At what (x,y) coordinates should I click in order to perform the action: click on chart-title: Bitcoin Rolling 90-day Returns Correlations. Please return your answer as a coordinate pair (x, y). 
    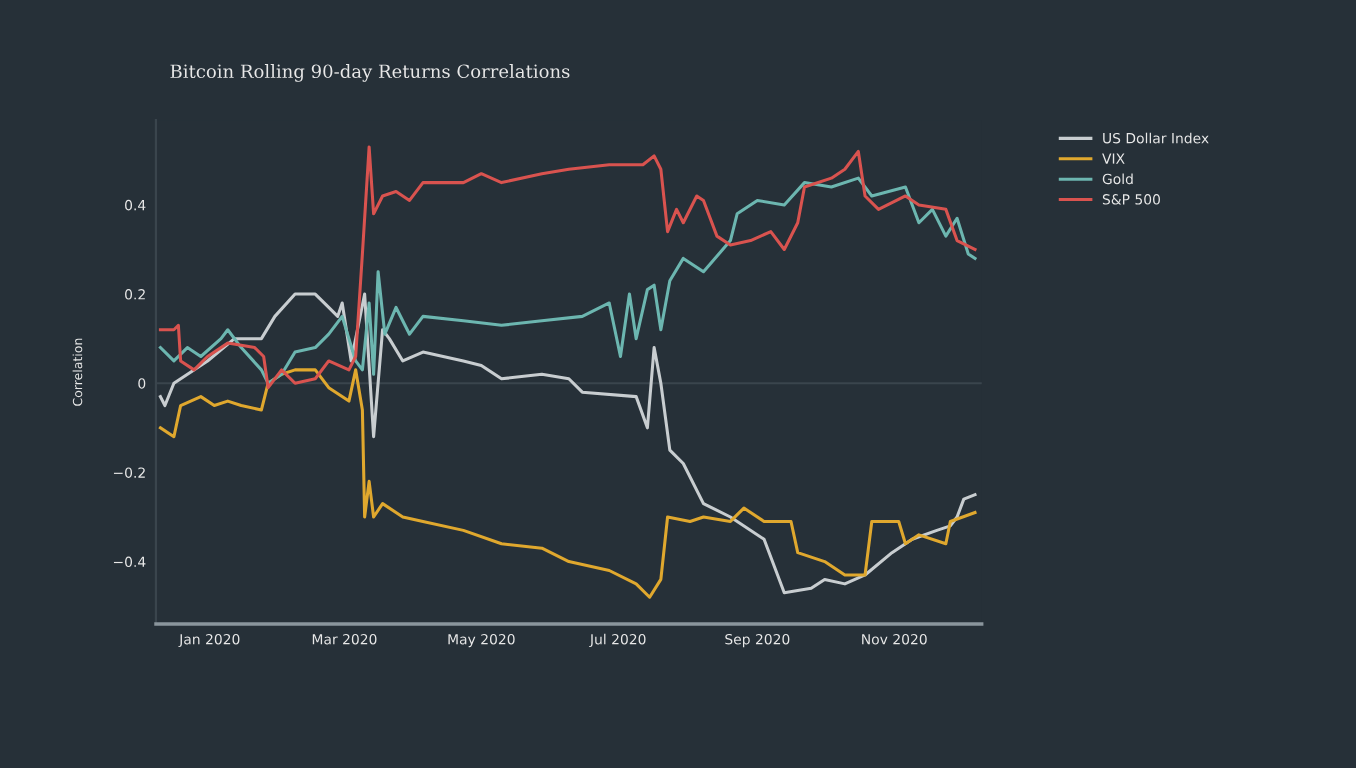
    Looking at the image, I should click on (370, 73).